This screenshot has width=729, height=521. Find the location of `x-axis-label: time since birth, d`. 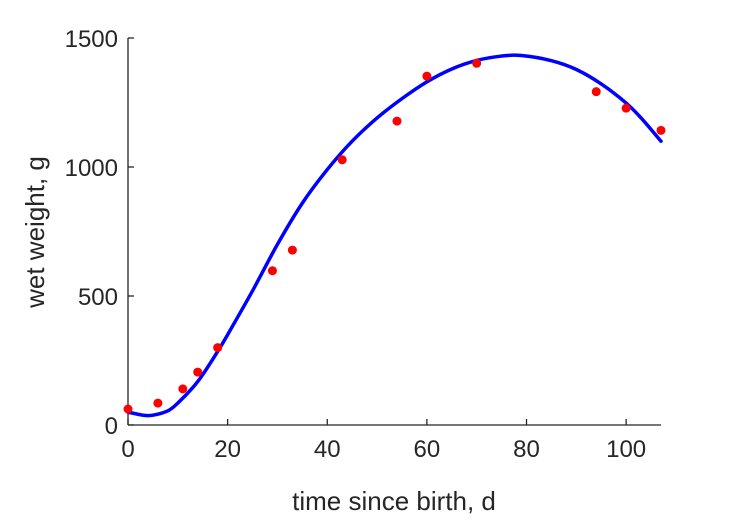

x-axis-label: time since birth, d is located at coordinates (394, 501).